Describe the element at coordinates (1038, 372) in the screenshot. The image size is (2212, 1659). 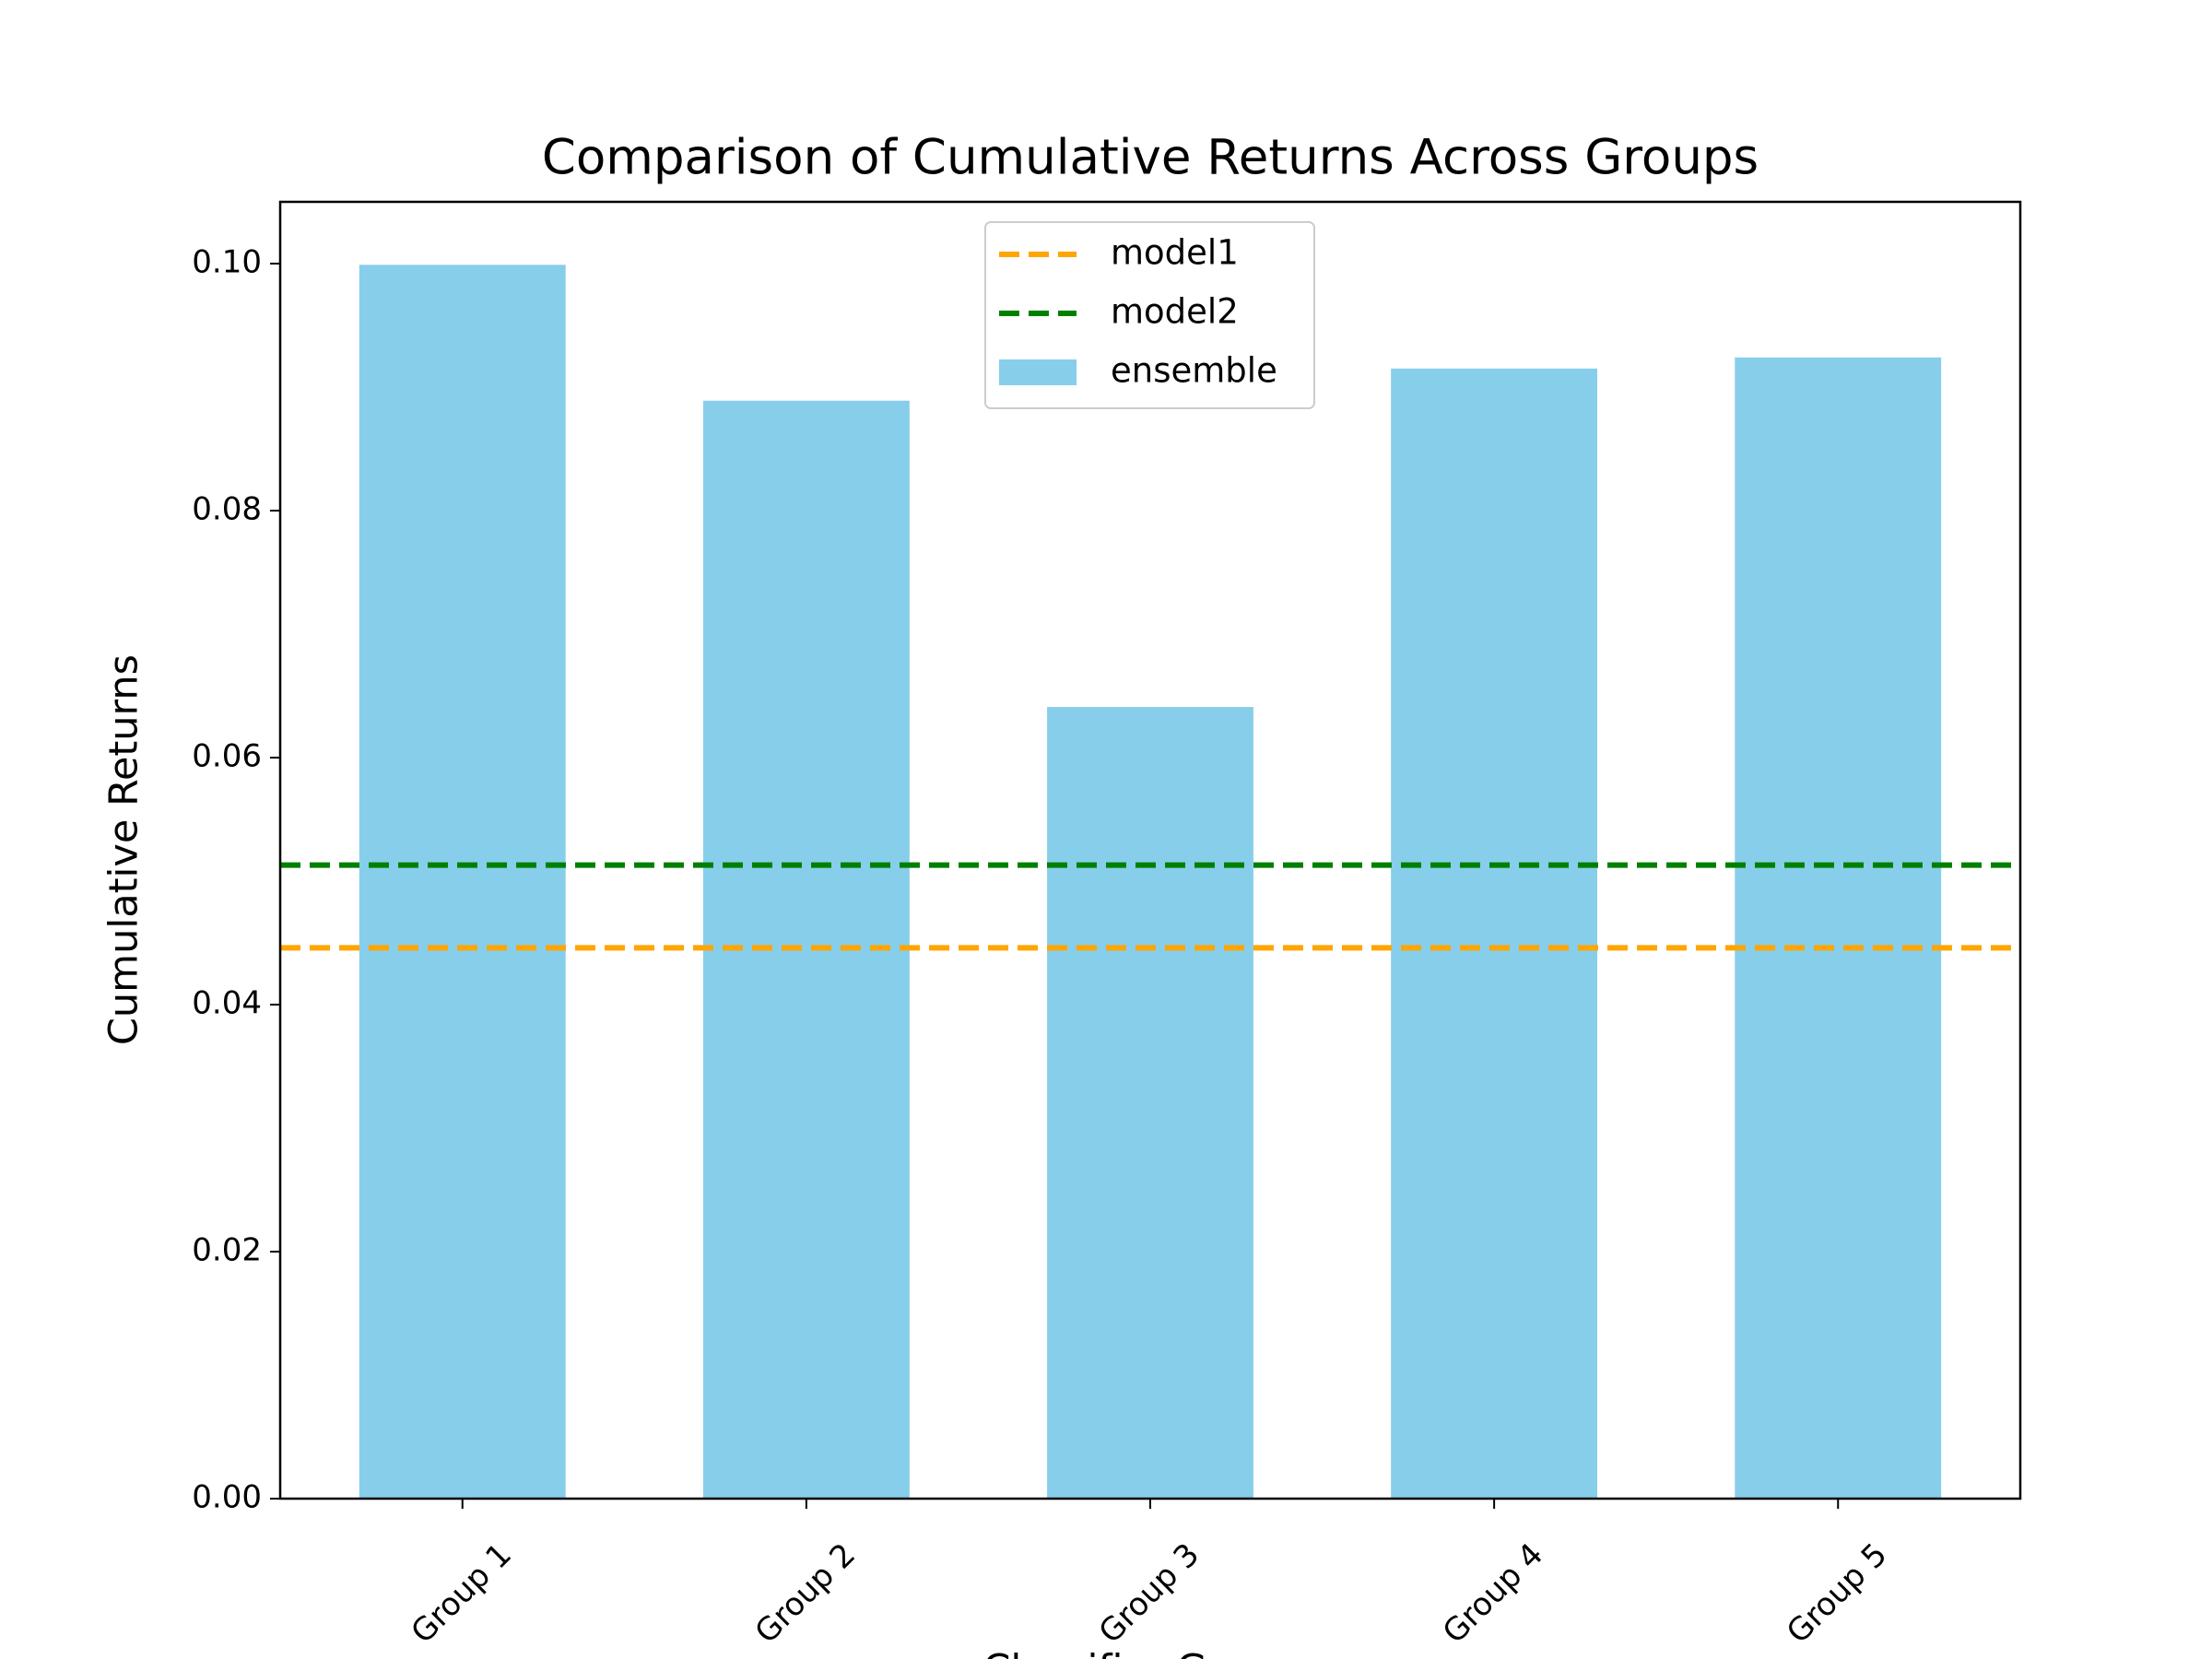
I see `legend-swatch` at that location.